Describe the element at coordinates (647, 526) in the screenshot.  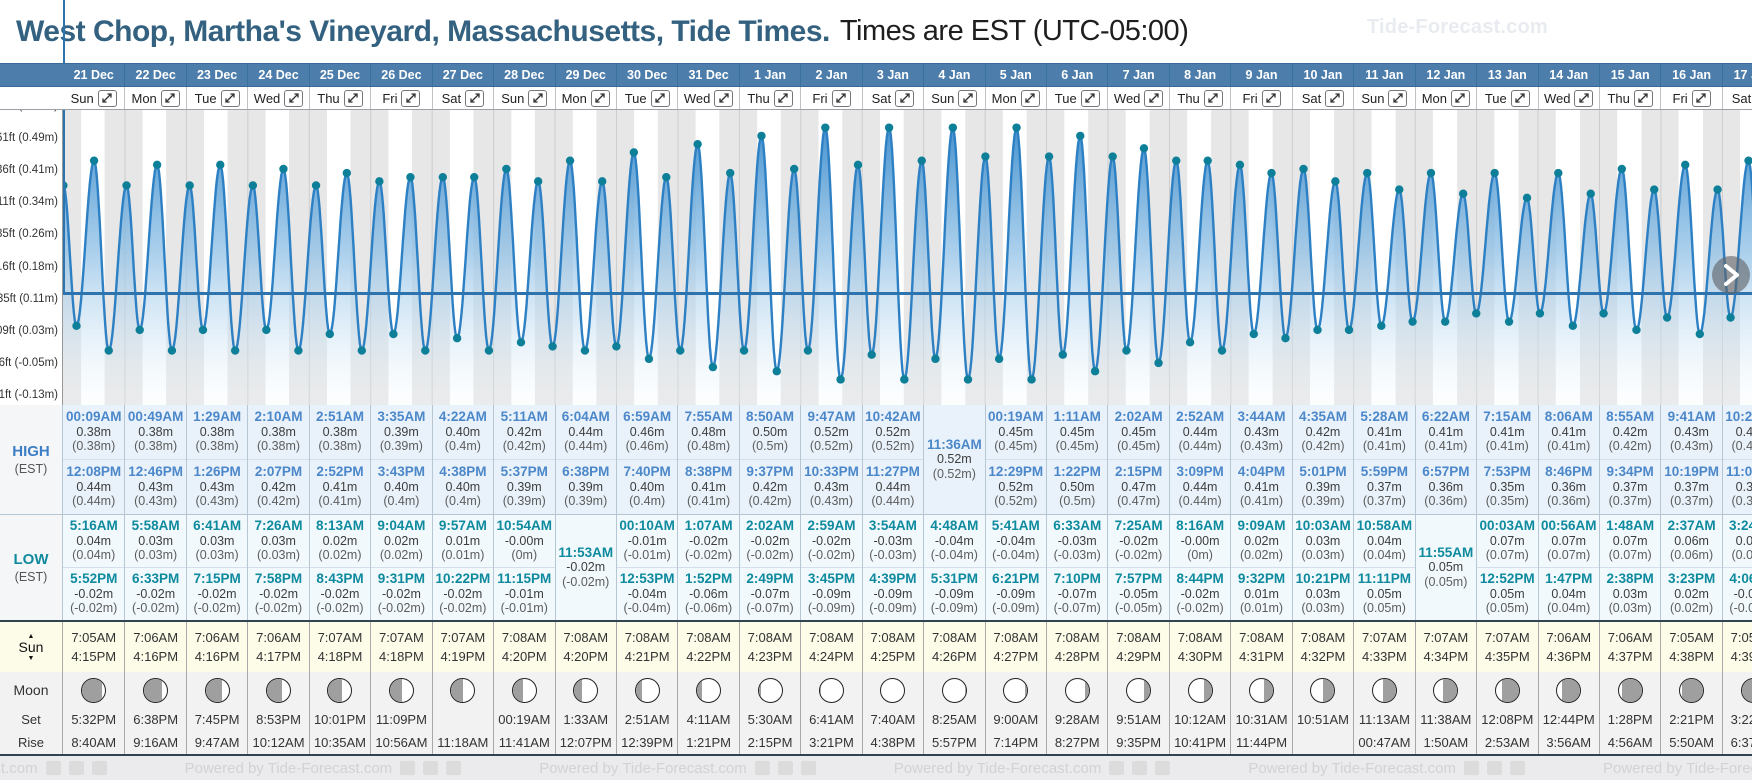
I see `tide-time: 00:10AM` at that location.